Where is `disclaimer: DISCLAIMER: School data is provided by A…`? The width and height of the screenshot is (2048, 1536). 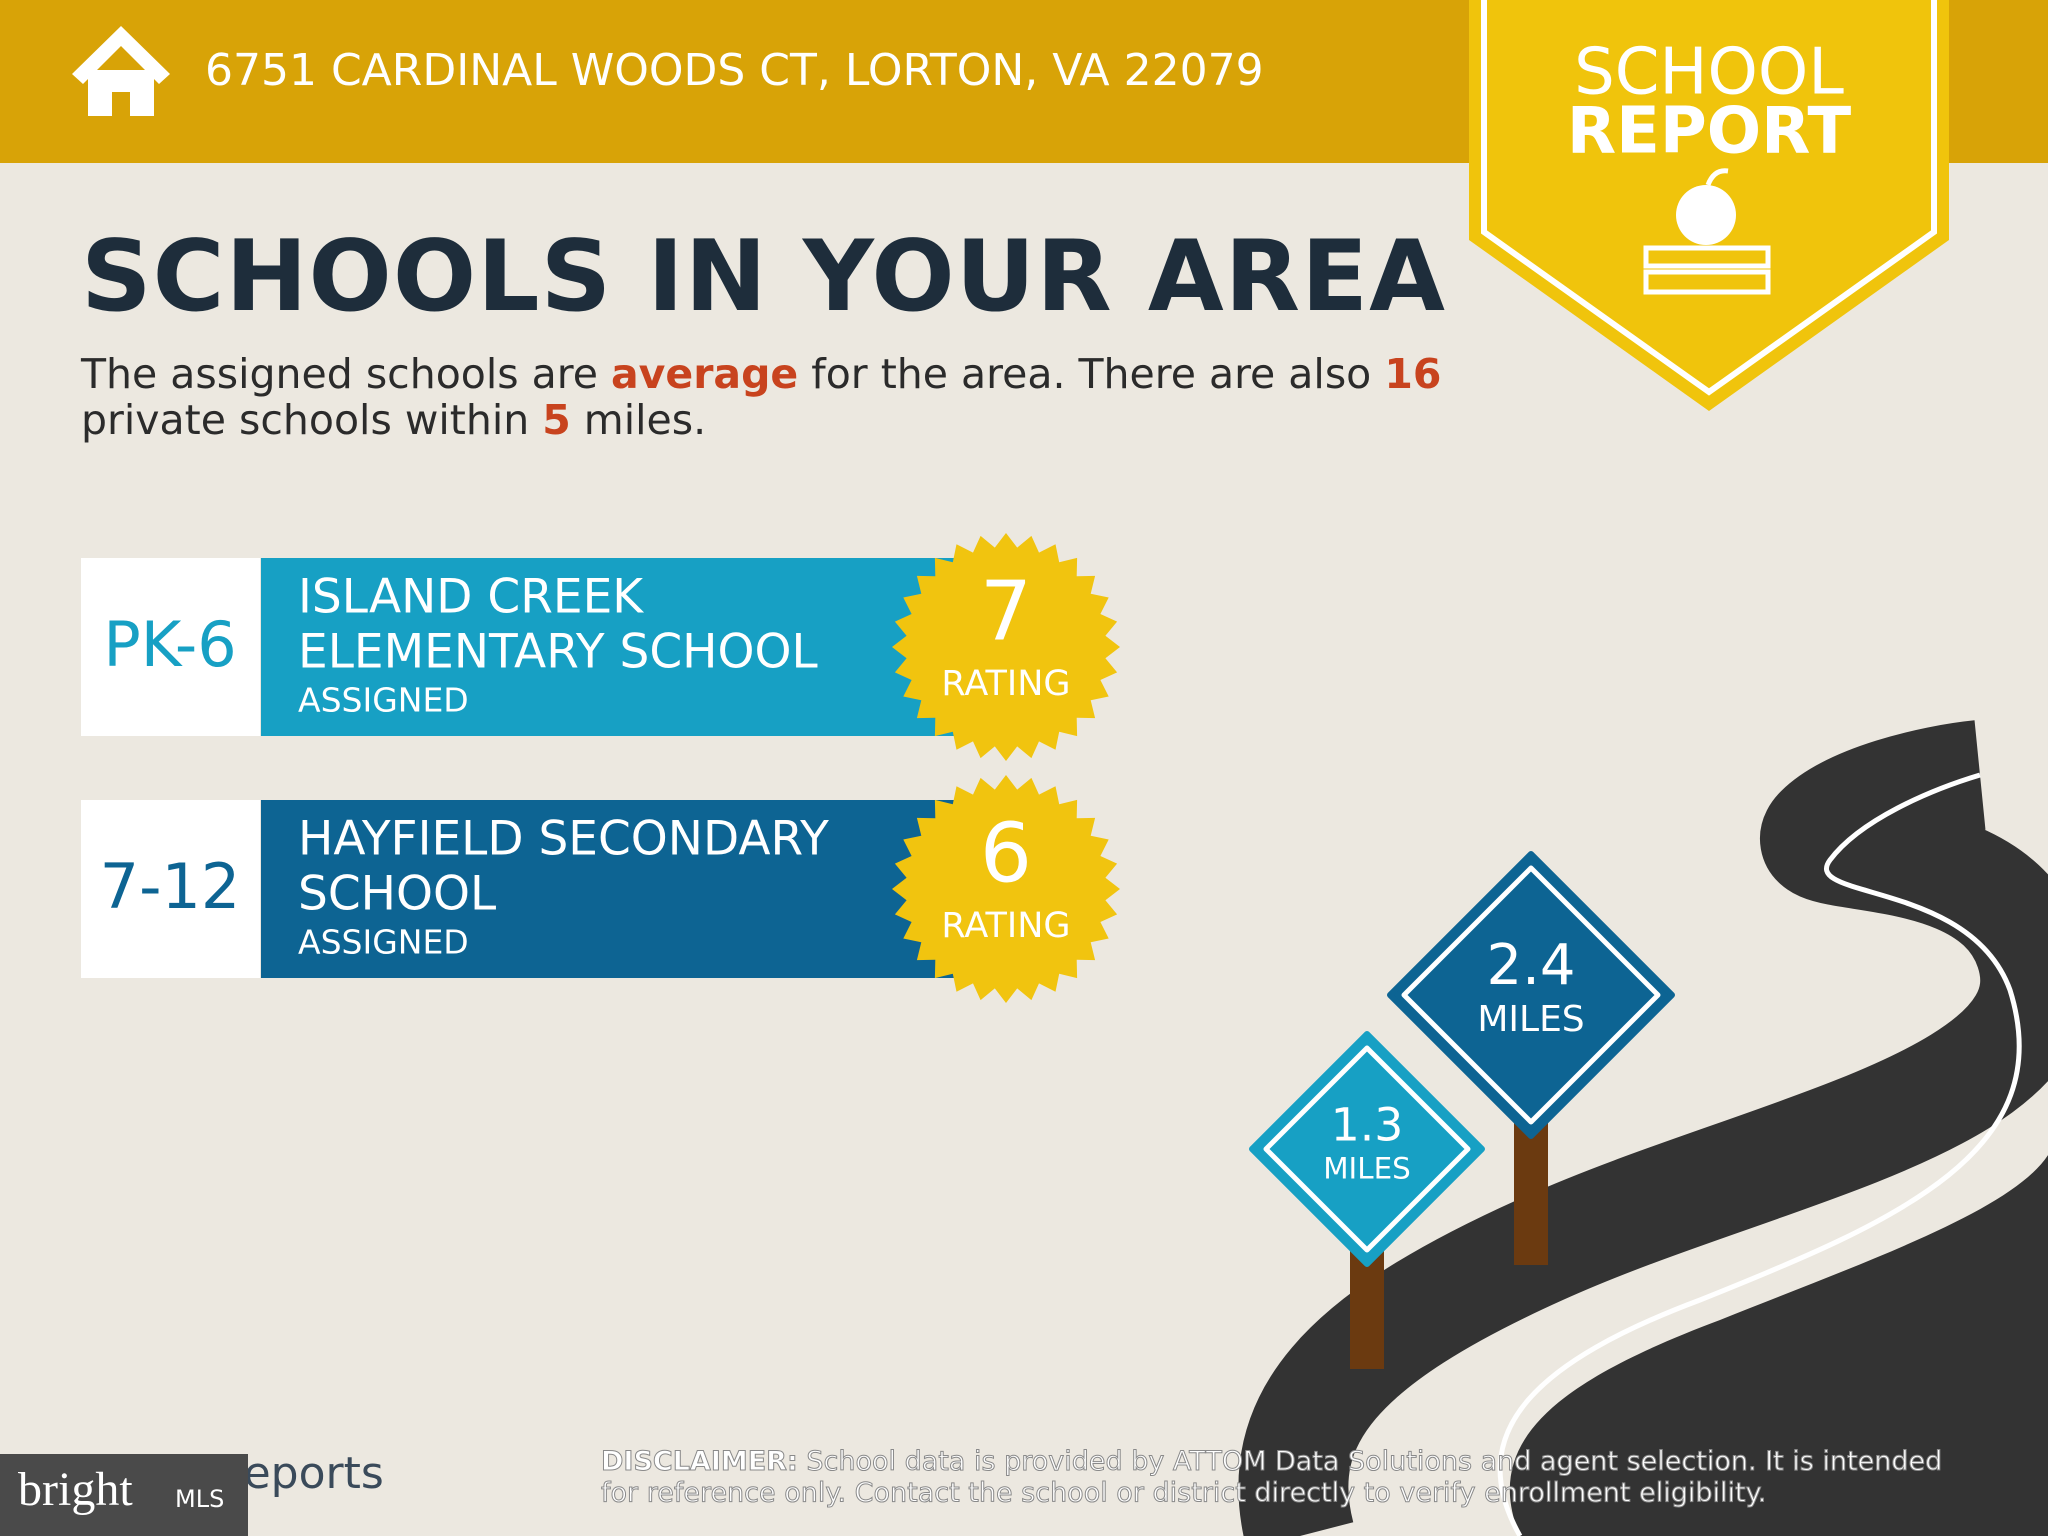
disclaimer: DISCLAIMER: School data is provided by A… is located at coordinates (1271, 1461).